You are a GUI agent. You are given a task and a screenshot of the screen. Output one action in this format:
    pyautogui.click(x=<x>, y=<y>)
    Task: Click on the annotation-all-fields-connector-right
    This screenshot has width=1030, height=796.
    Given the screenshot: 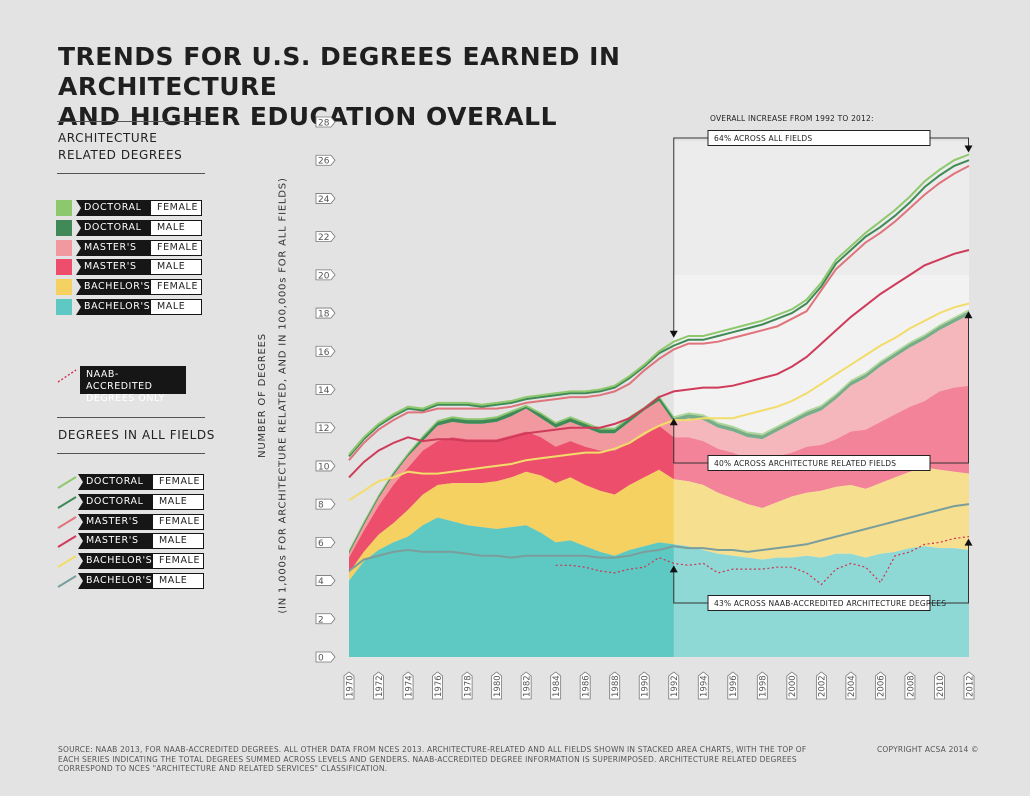 What is the action you would take?
    pyautogui.click(x=949, y=142)
    